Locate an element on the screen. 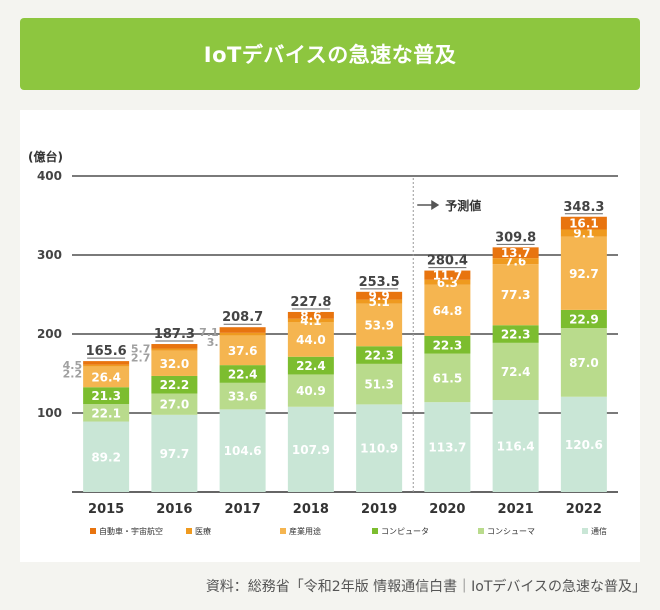 The image size is (660, 610). forecast-label: 予測値 is located at coordinates (463, 205).